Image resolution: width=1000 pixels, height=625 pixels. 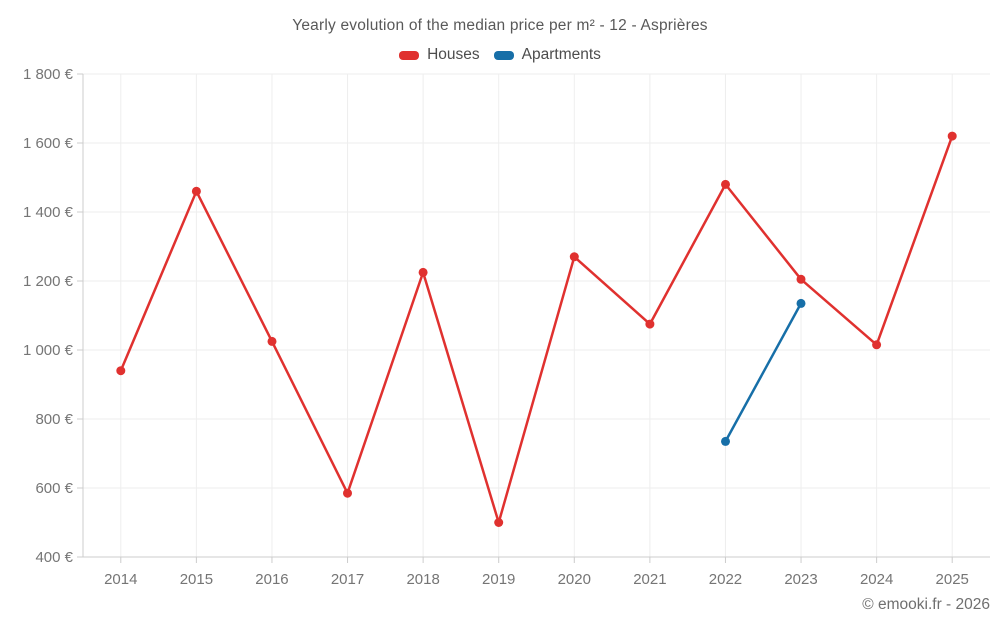 I want to click on x-axis-label: 2023, so click(x=800, y=579).